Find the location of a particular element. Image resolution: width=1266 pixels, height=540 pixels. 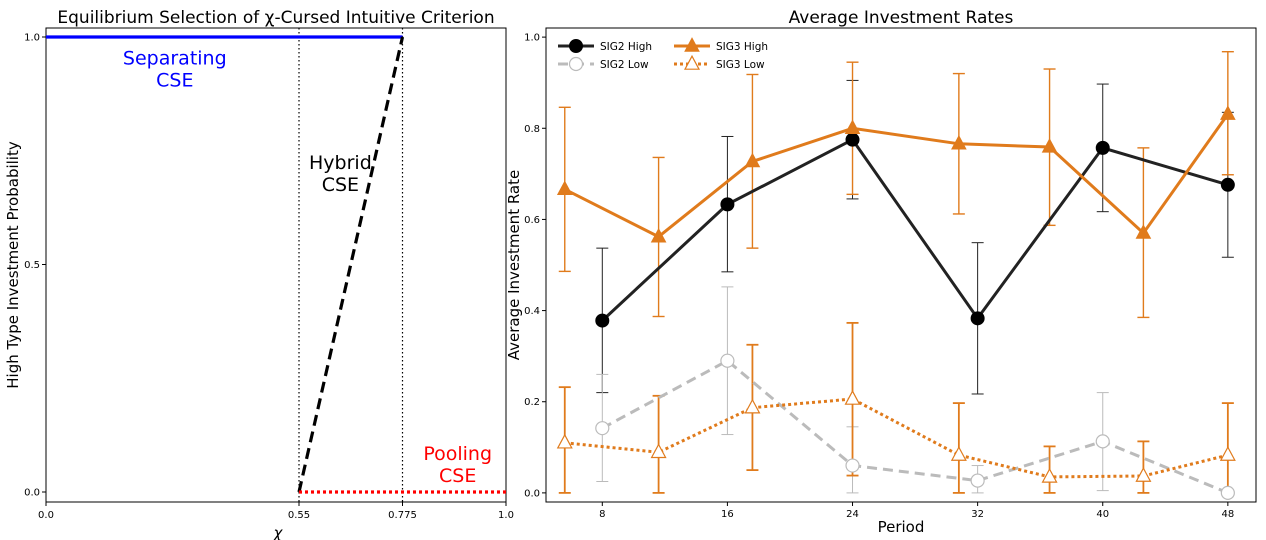

right-y-tick-label: 0.4 is located at coordinates (532, 311).